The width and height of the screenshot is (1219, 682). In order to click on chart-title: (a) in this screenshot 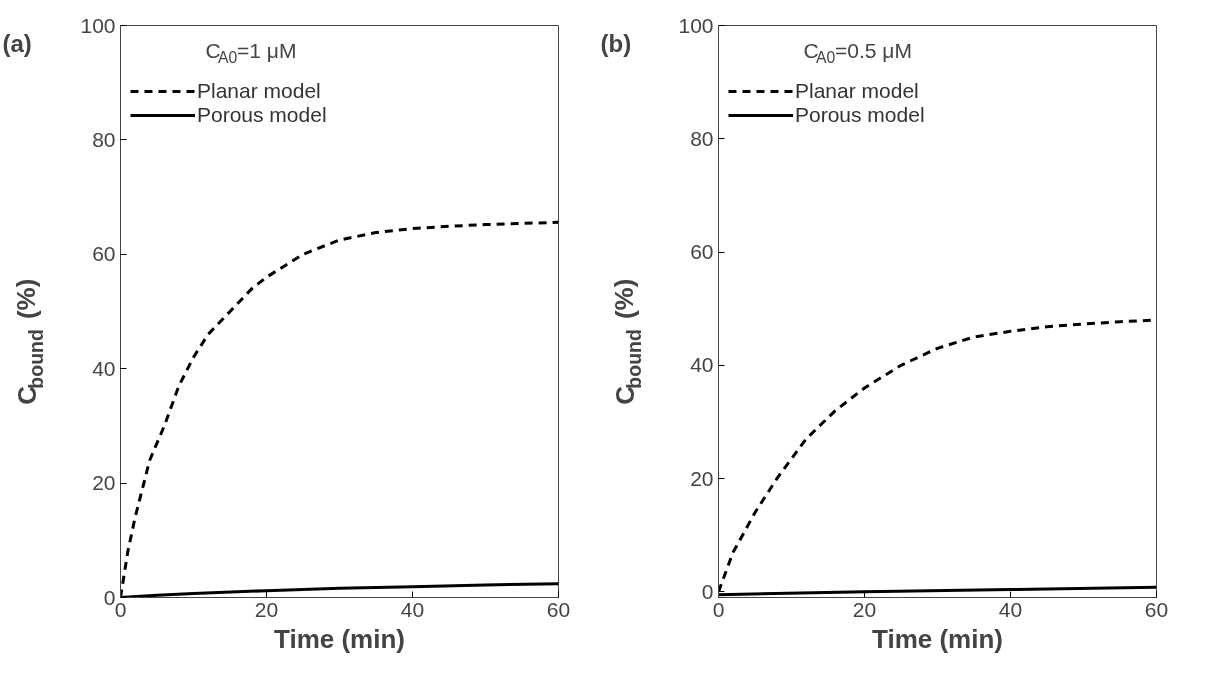, I will do `click(17, 43)`.